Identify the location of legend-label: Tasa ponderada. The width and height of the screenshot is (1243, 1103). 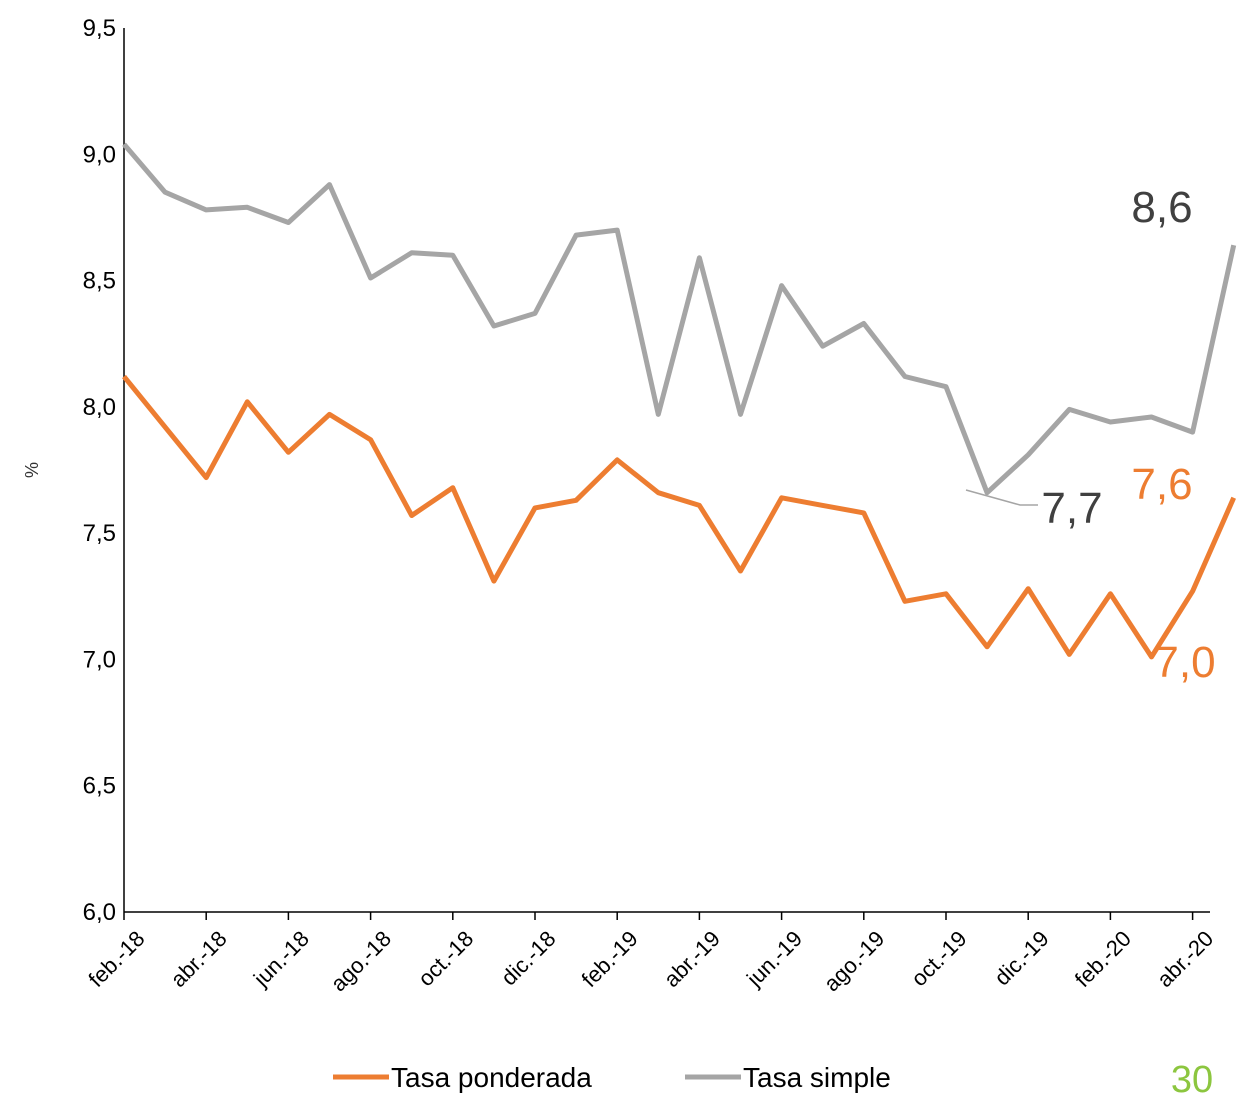
(491, 1077).